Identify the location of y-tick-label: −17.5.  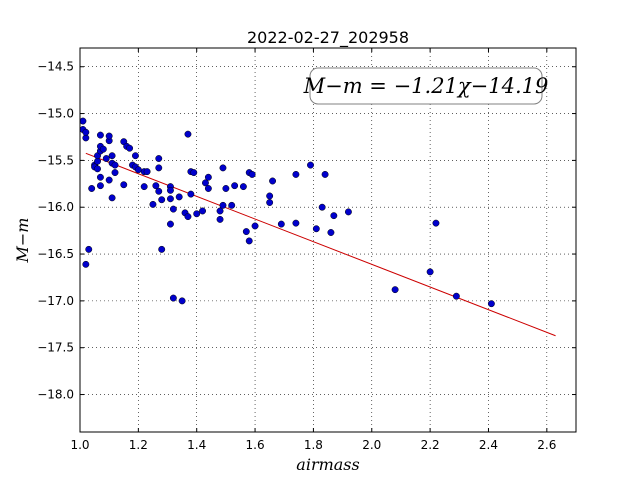
(55, 348).